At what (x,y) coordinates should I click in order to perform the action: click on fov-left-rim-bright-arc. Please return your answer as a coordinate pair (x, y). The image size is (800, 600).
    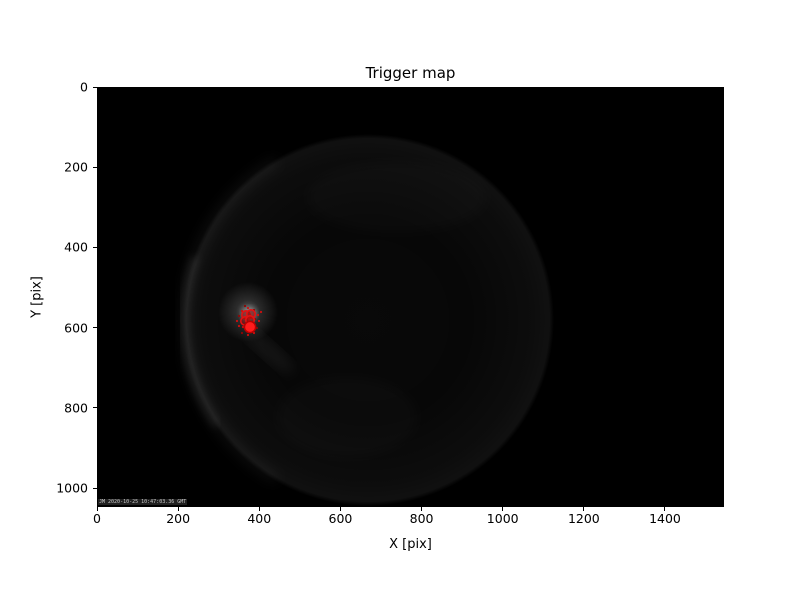
    Looking at the image, I should click on (200, 341).